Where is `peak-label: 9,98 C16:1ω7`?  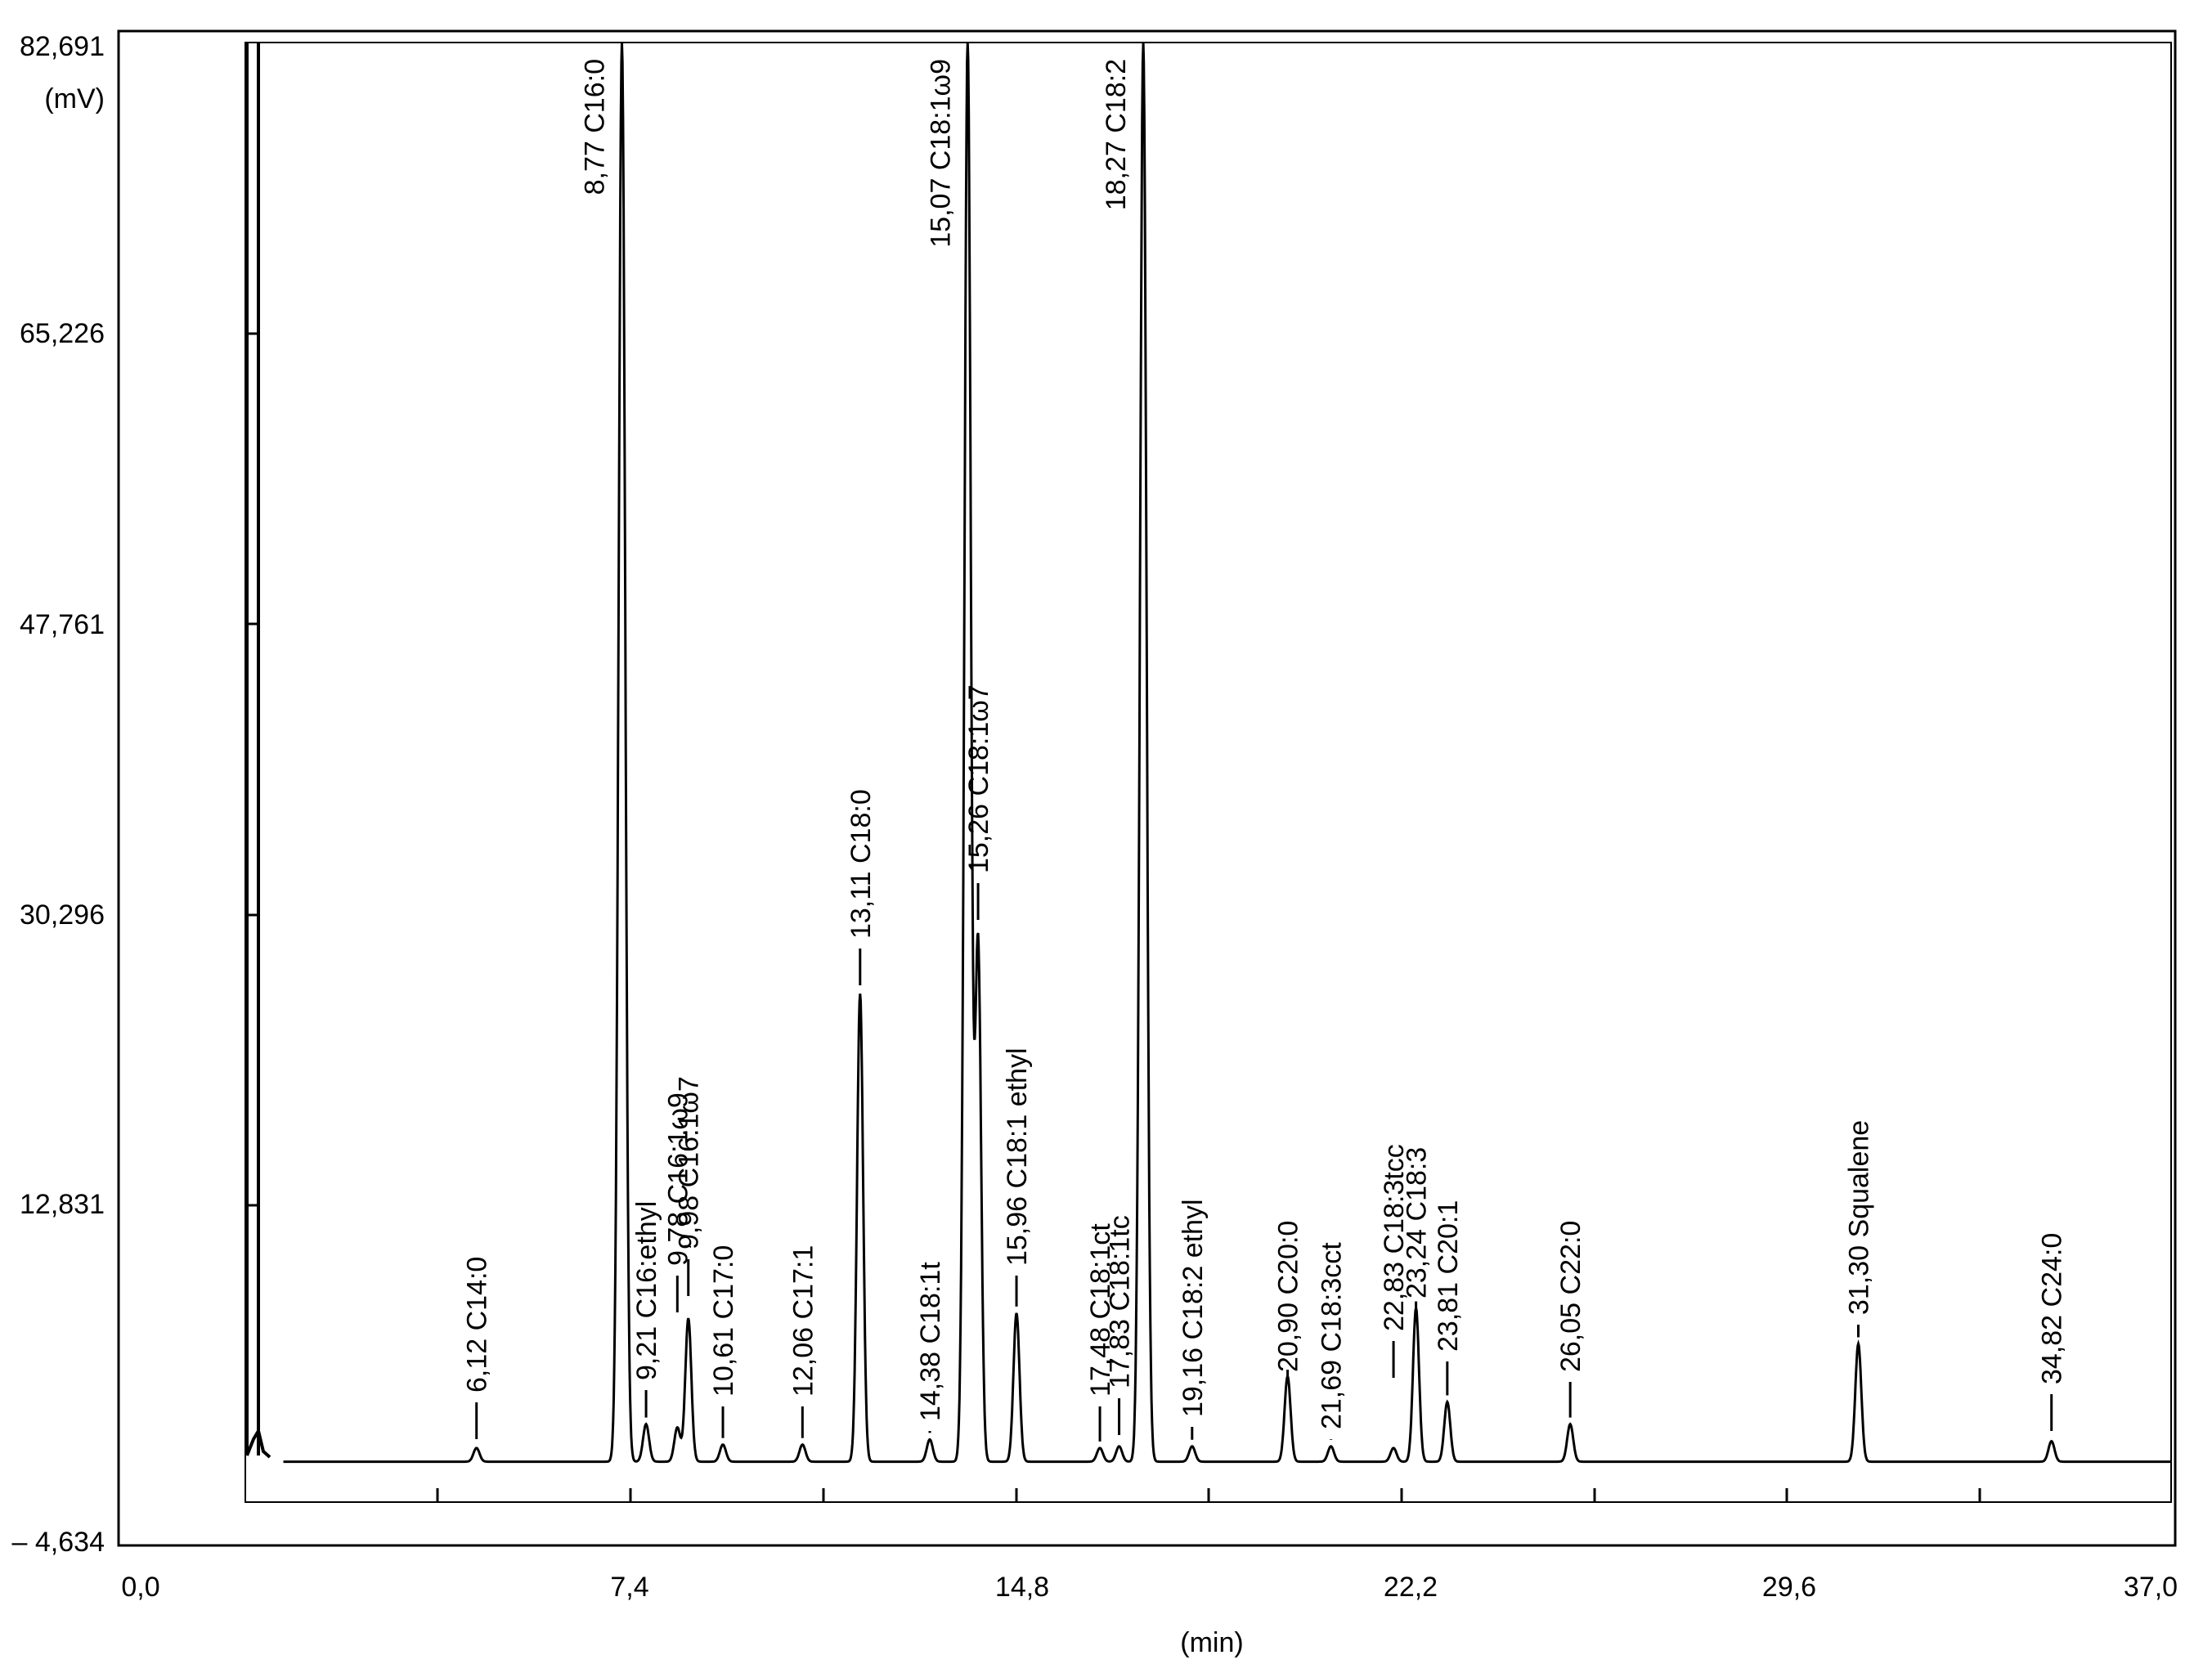 peak-label: 9,98 C16:1ω7 is located at coordinates (689, 1163).